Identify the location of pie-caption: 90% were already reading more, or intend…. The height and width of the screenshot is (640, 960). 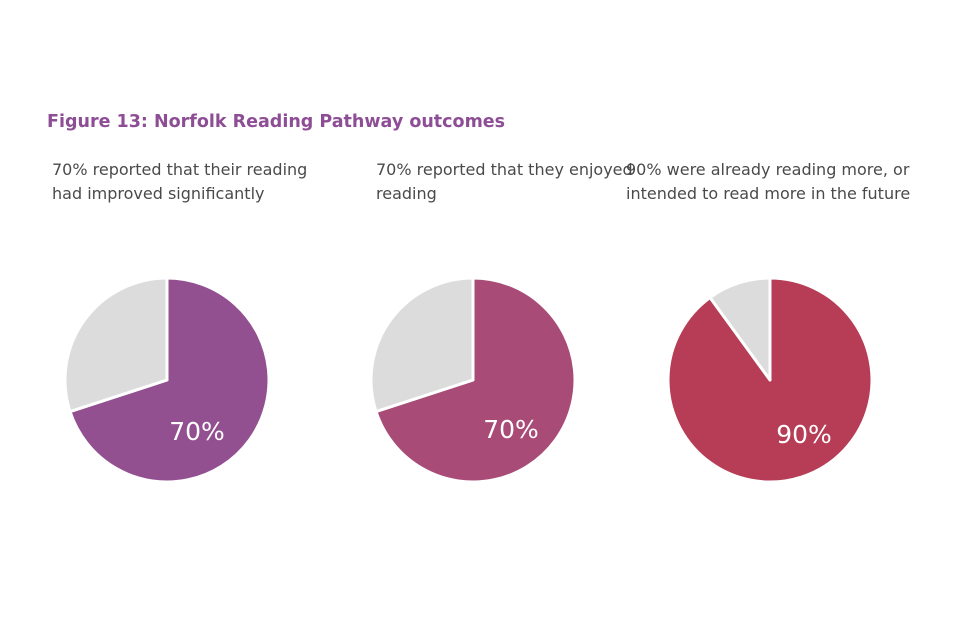
(768, 181).